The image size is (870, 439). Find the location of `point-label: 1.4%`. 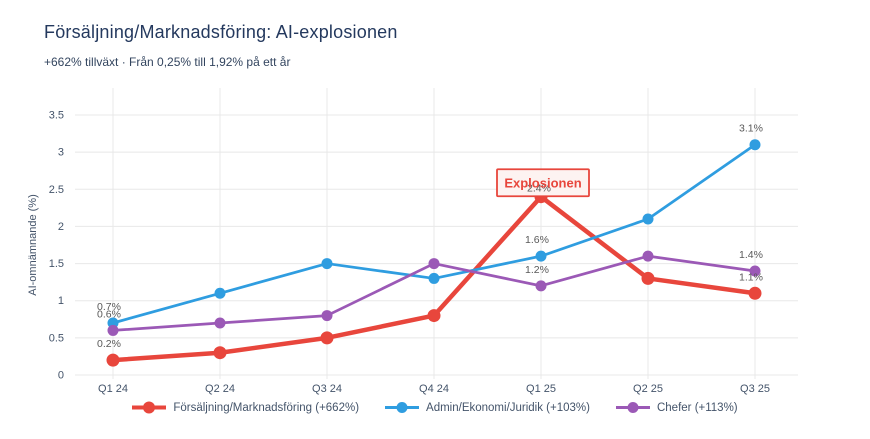

point-label: 1.4% is located at coordinates (751, 255).